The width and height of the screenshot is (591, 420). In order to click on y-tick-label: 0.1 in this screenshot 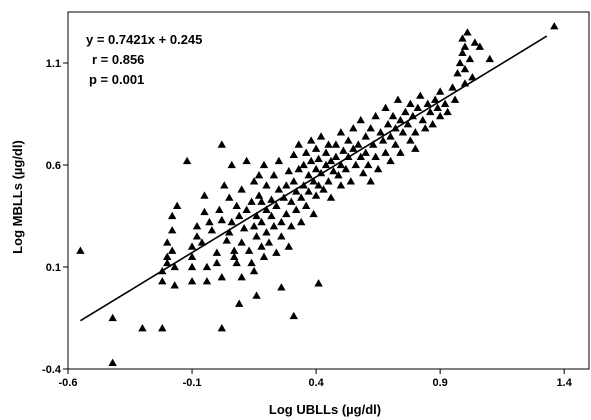, I will do `click(53, 268)`.